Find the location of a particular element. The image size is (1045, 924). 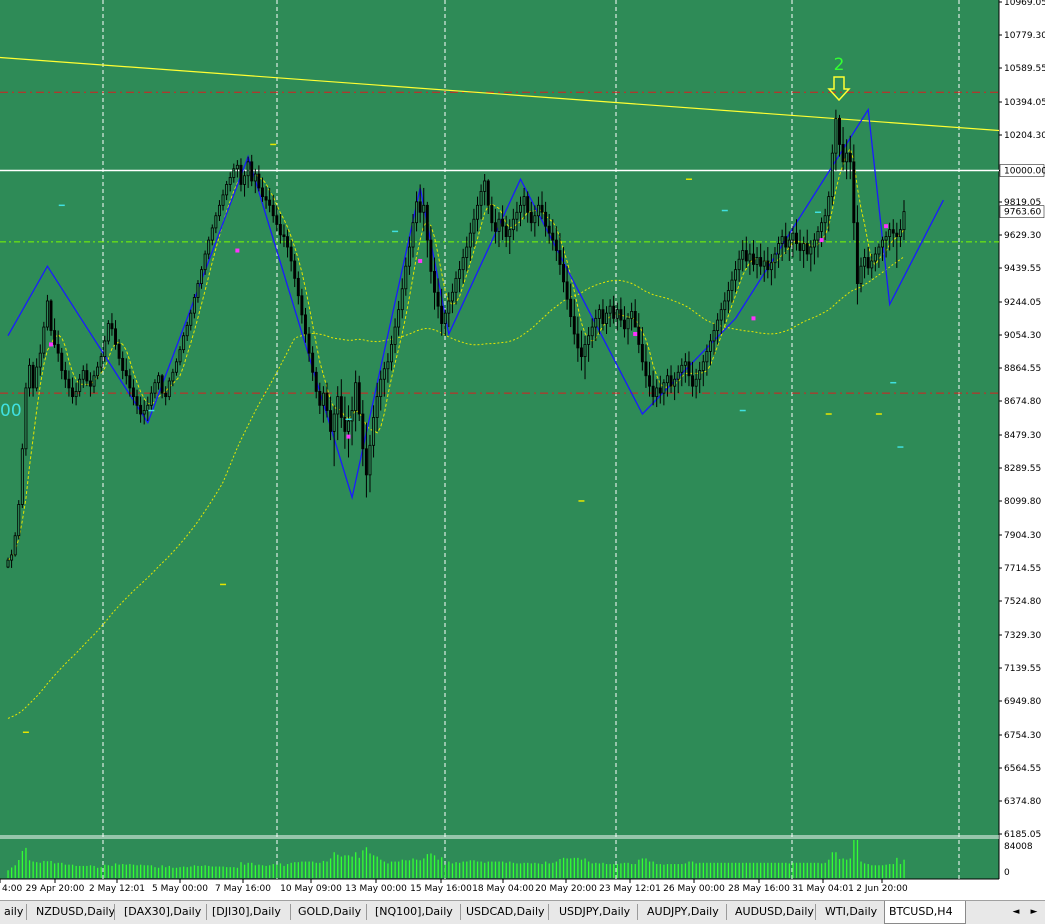

tab-usdjpy: USDJPY,Daily is located at coordinates (595, 911).